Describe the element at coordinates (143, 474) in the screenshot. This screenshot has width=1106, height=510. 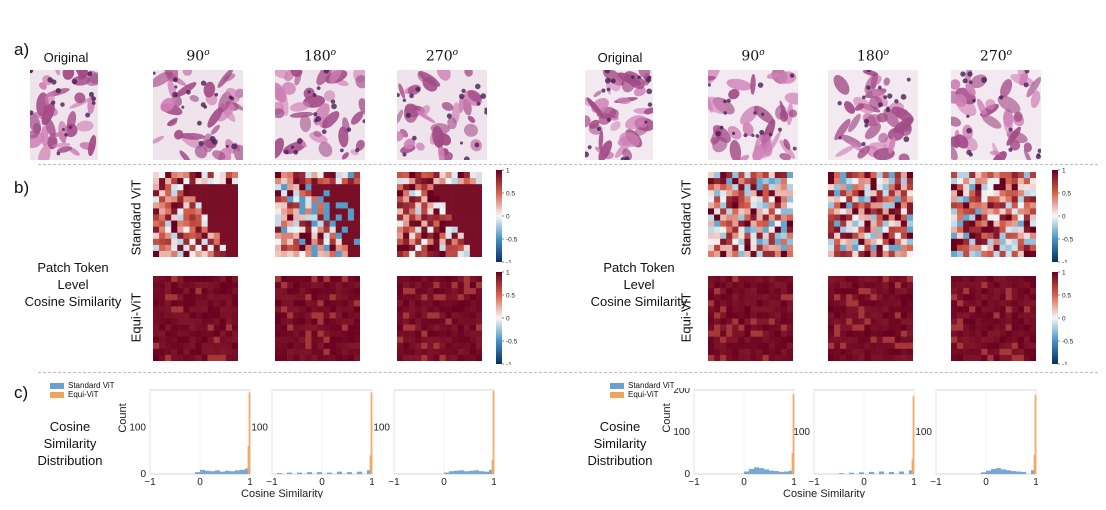
I see `y-tick-label: 0` at that location.